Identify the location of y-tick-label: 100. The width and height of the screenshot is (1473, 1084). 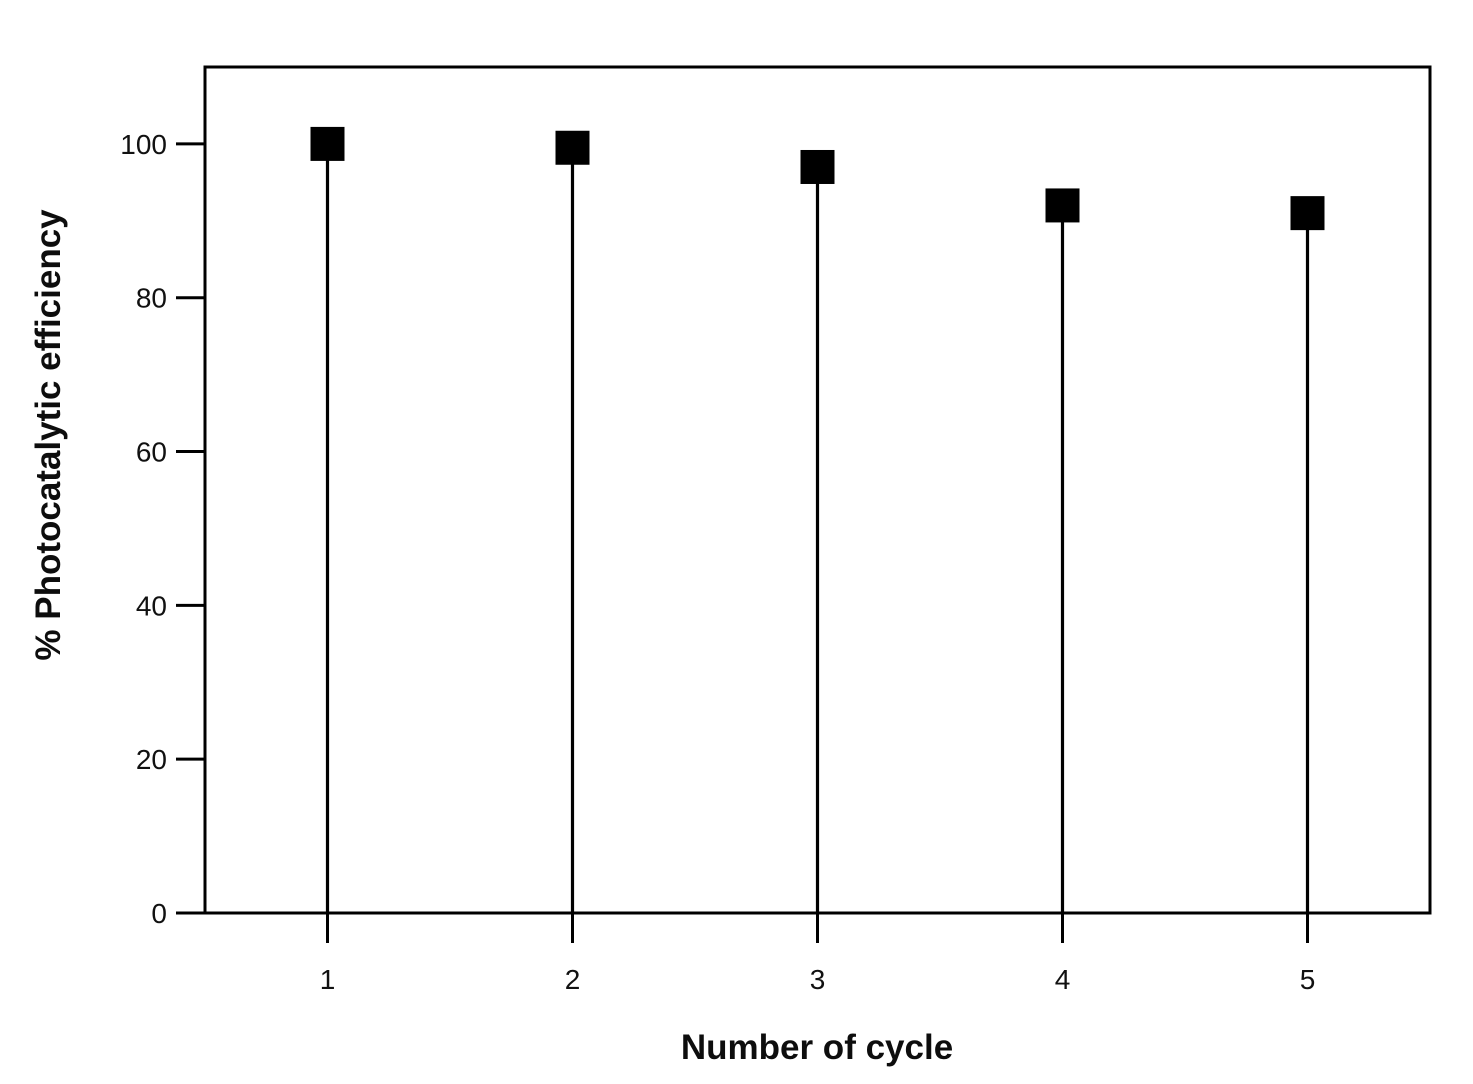
(143, 144).